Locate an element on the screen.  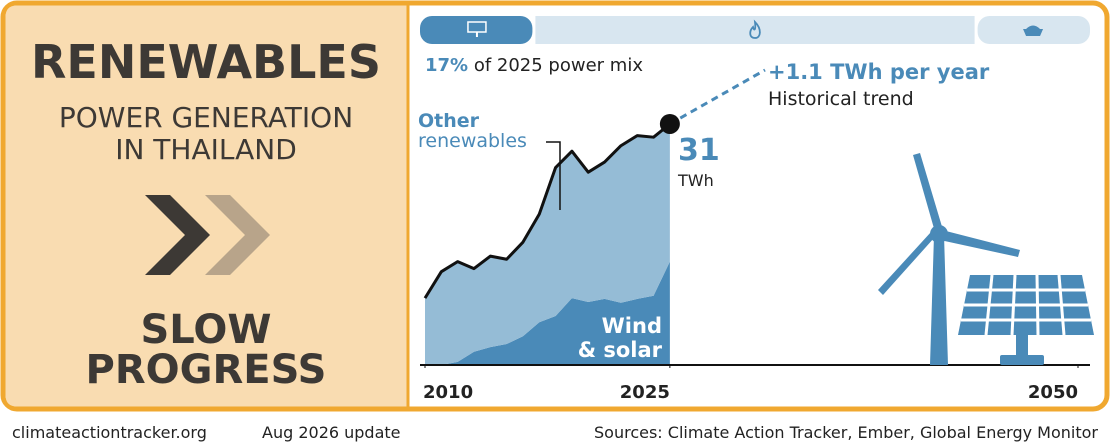
legend-label: renewables is located at coordinates (472, 141).